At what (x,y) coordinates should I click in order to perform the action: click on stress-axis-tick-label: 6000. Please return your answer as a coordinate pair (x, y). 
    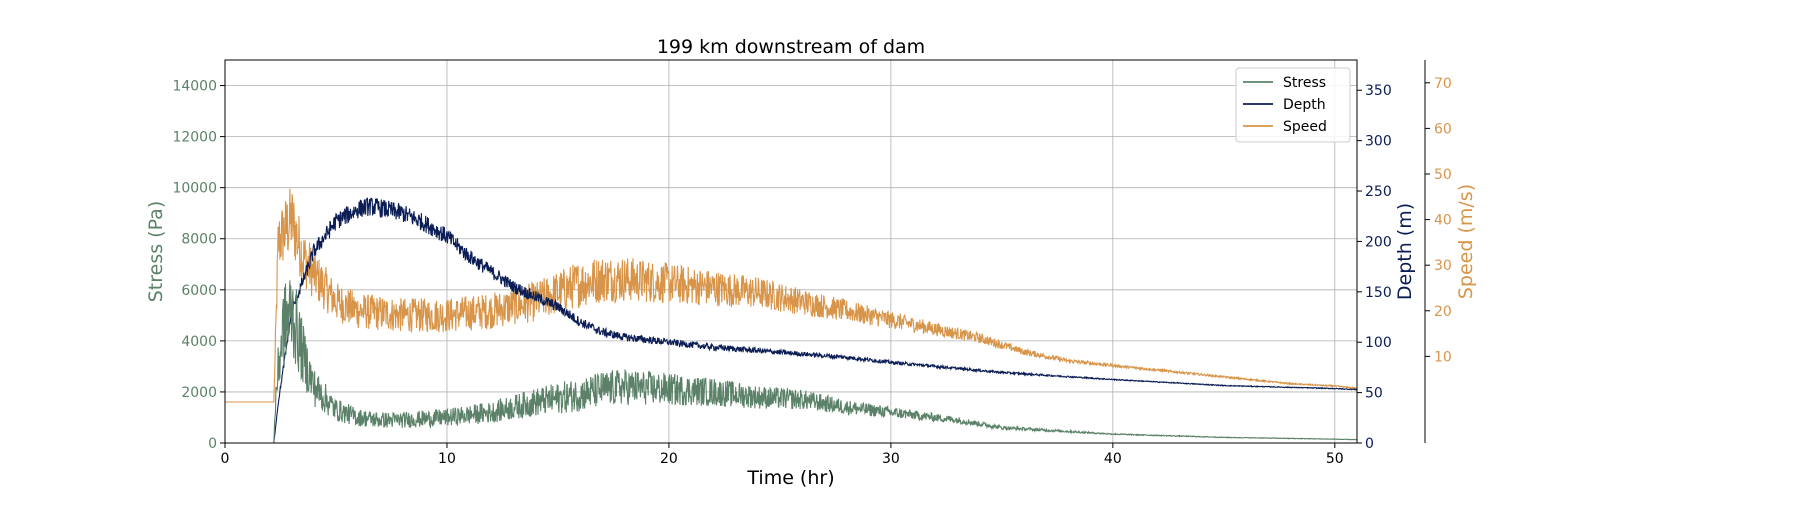
    Looking at the image, I should click on (199, 291).